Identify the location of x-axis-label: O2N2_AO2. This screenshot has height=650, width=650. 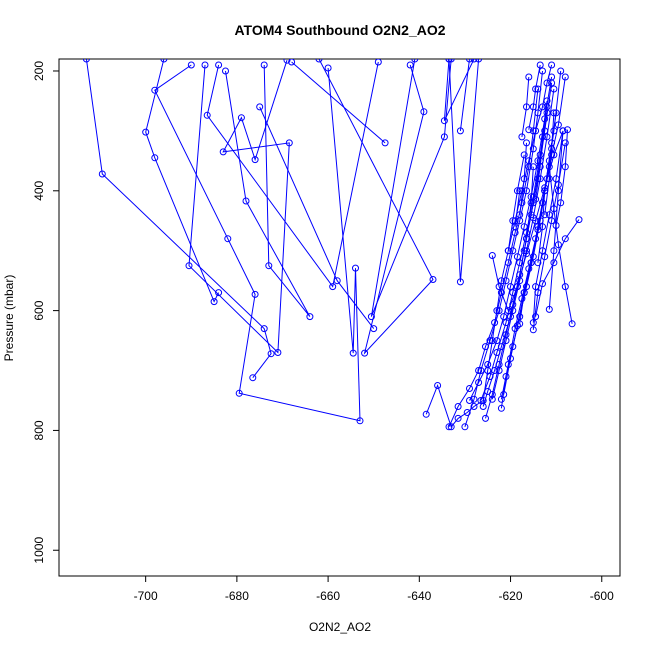
(340, 627).